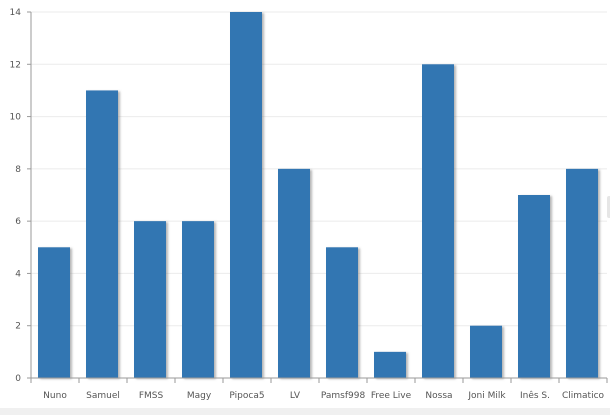 The width and height of the screenshot is (610, 415). Describe the element at coordinates (151, 396) in the screenshot. I see `x-tick-label: FMSS` at that location.